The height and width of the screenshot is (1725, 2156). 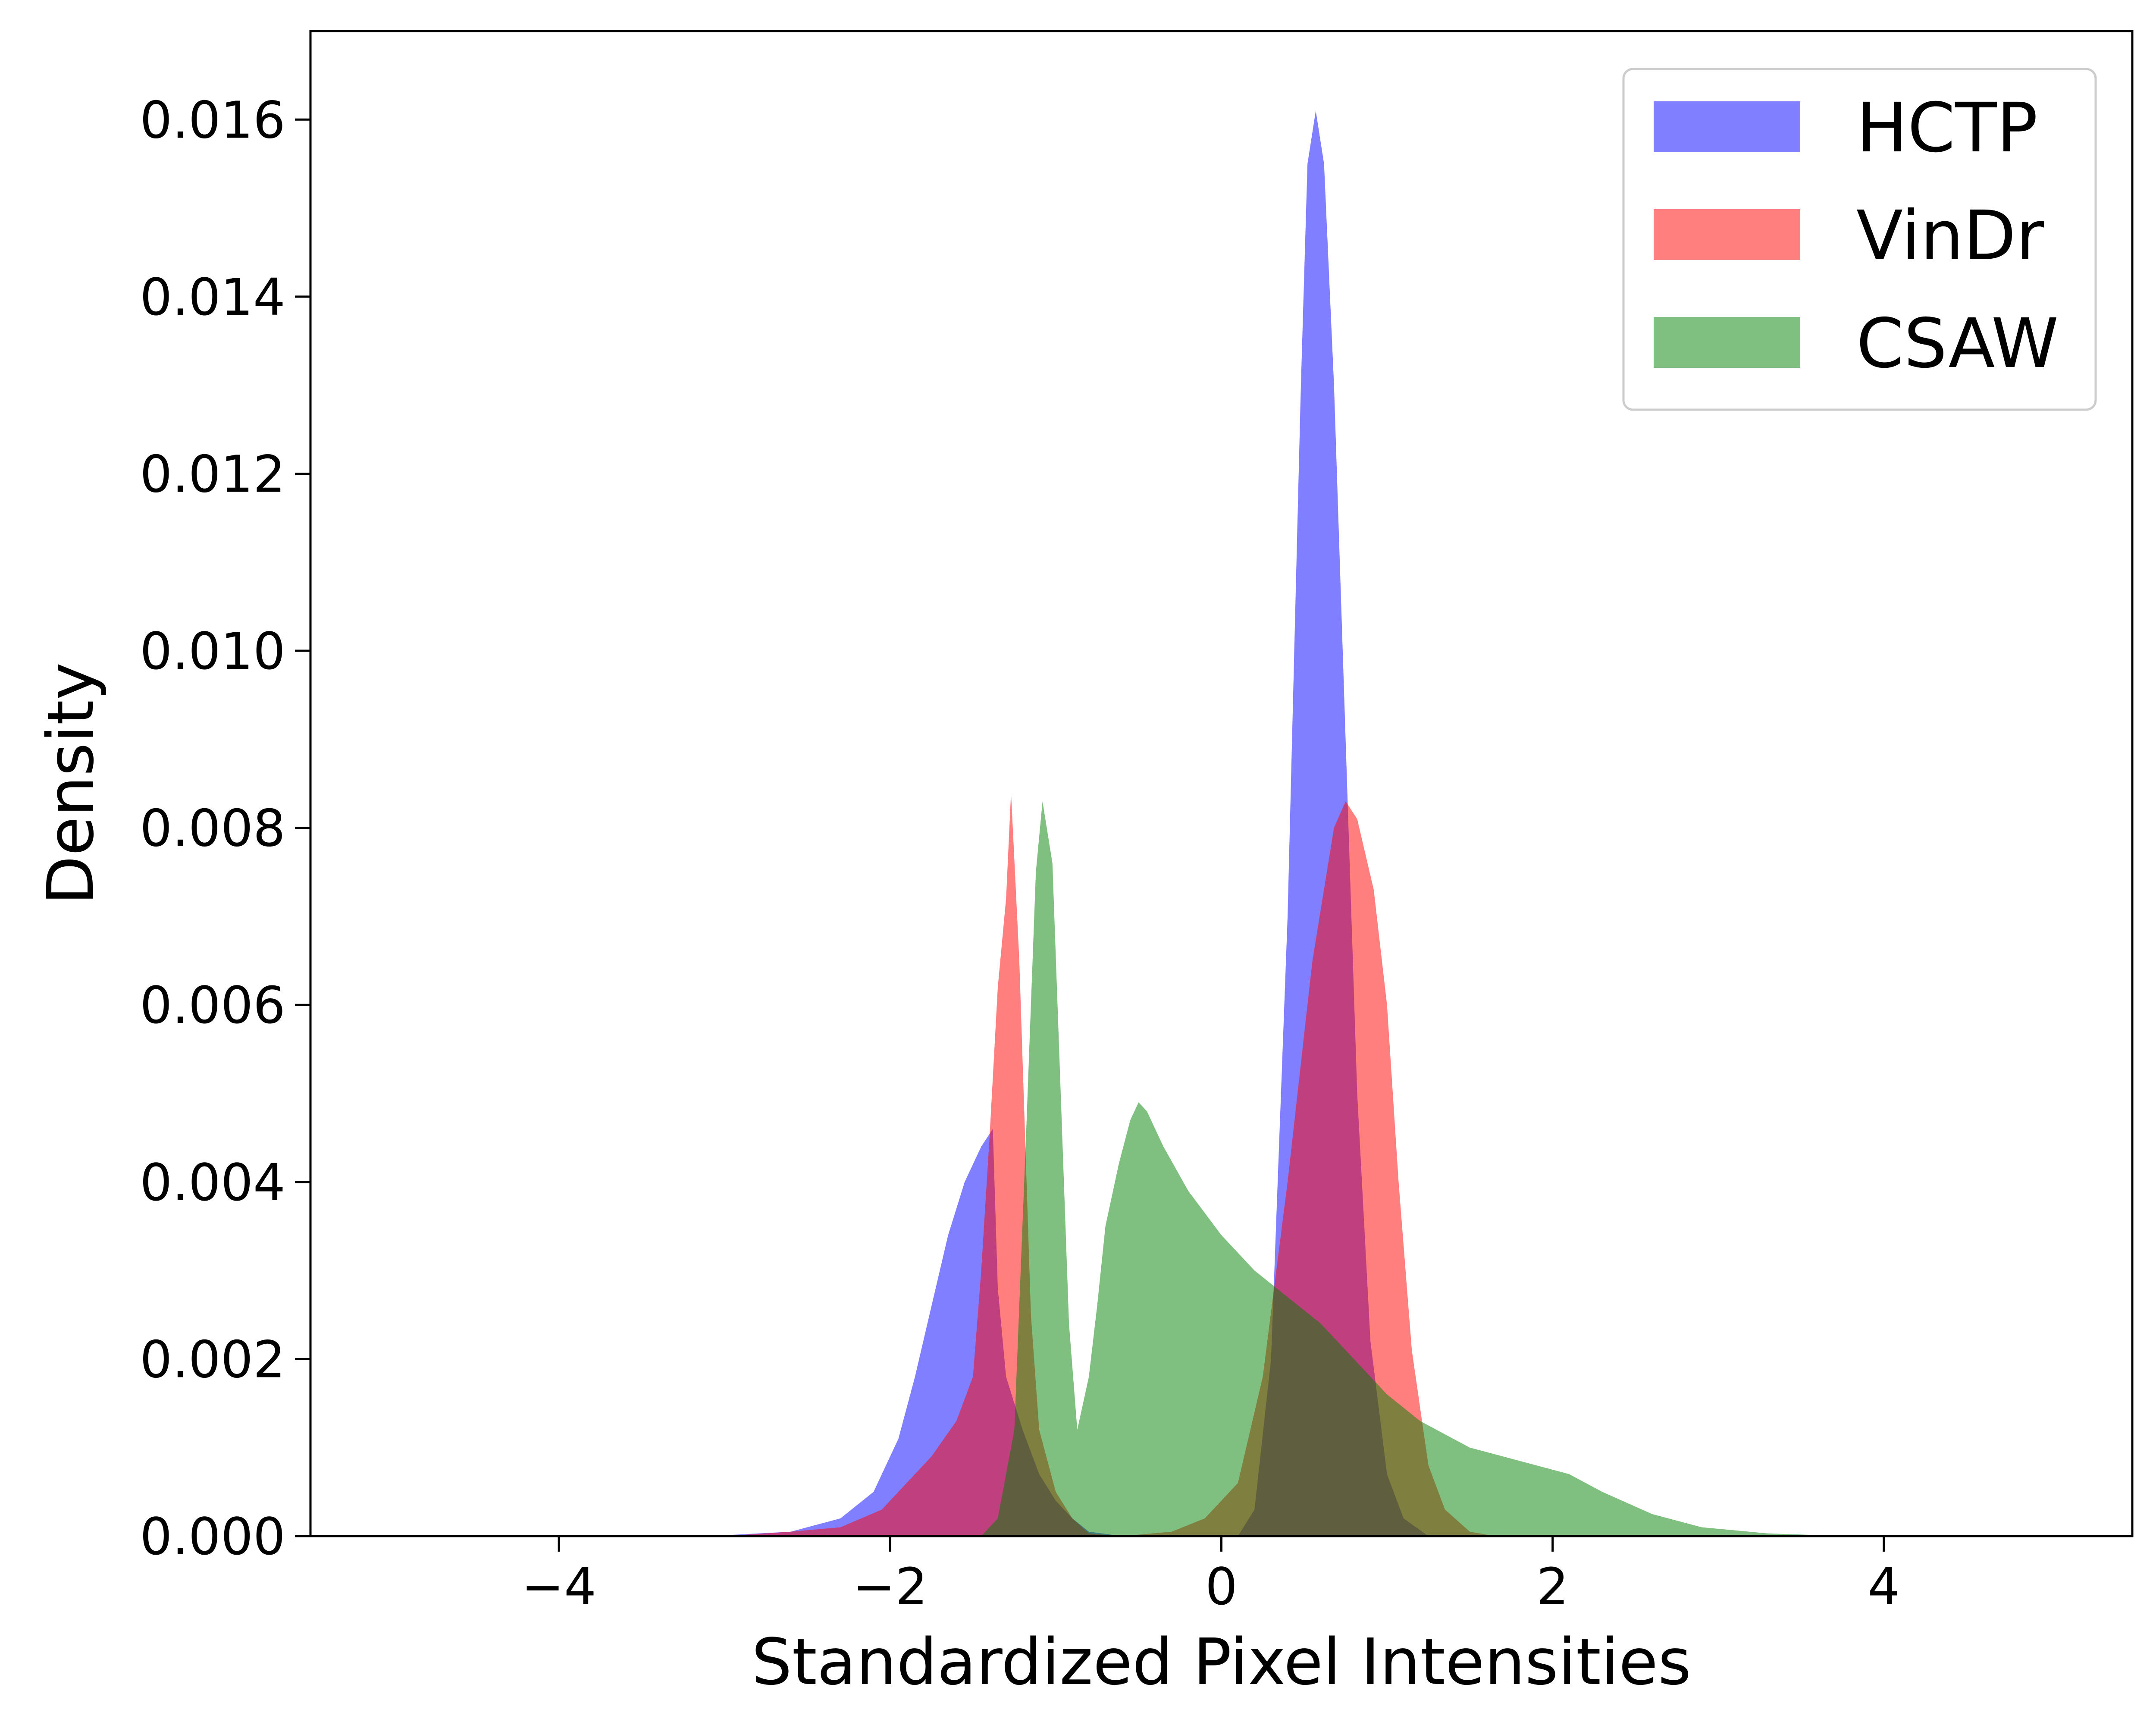 What do you see at coordinates (212, 297) in the screenshot?
I see `y-tick-label: 0.014` at bounding box center [212, 297].